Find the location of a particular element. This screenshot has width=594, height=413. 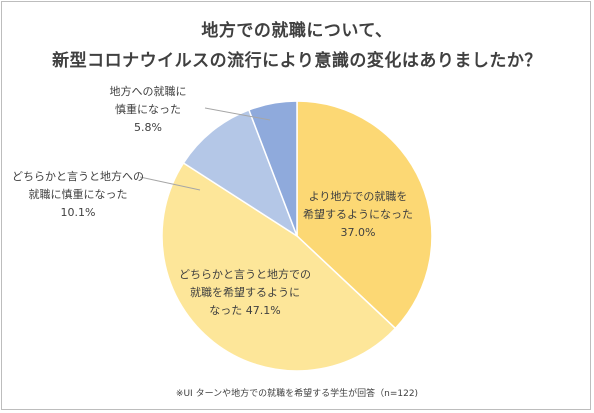

slice-label-somewhat-more-local: どちらかと言うと地方での就職を希望するようになった 47.1% is located at coordinates (245, 292).